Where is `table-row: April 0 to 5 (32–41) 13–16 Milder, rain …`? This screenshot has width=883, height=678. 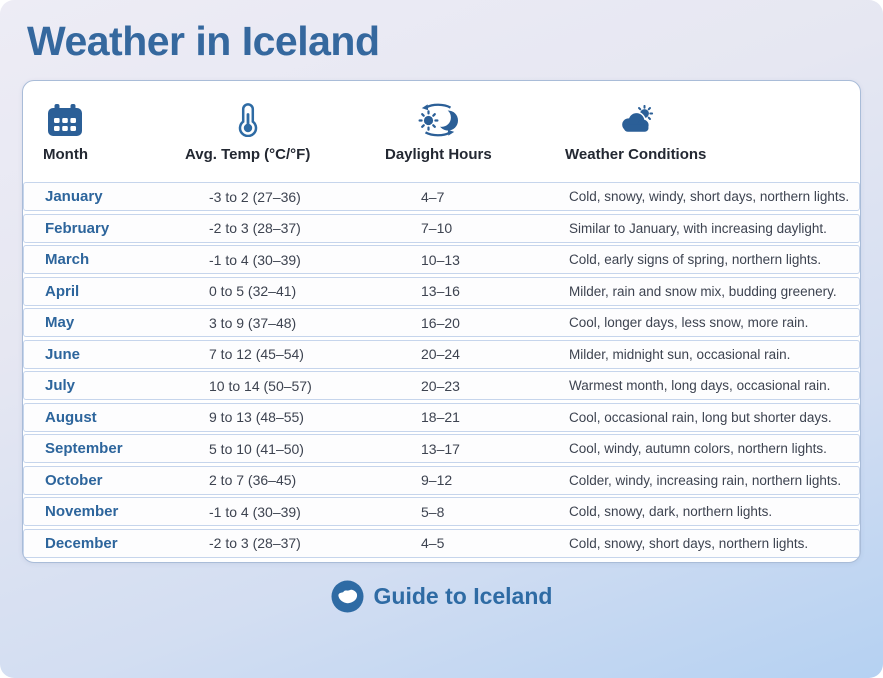 table-row: April 0 to 5 (32–41) 13–16 Milder, rain … is located at coordinates (441, 291).